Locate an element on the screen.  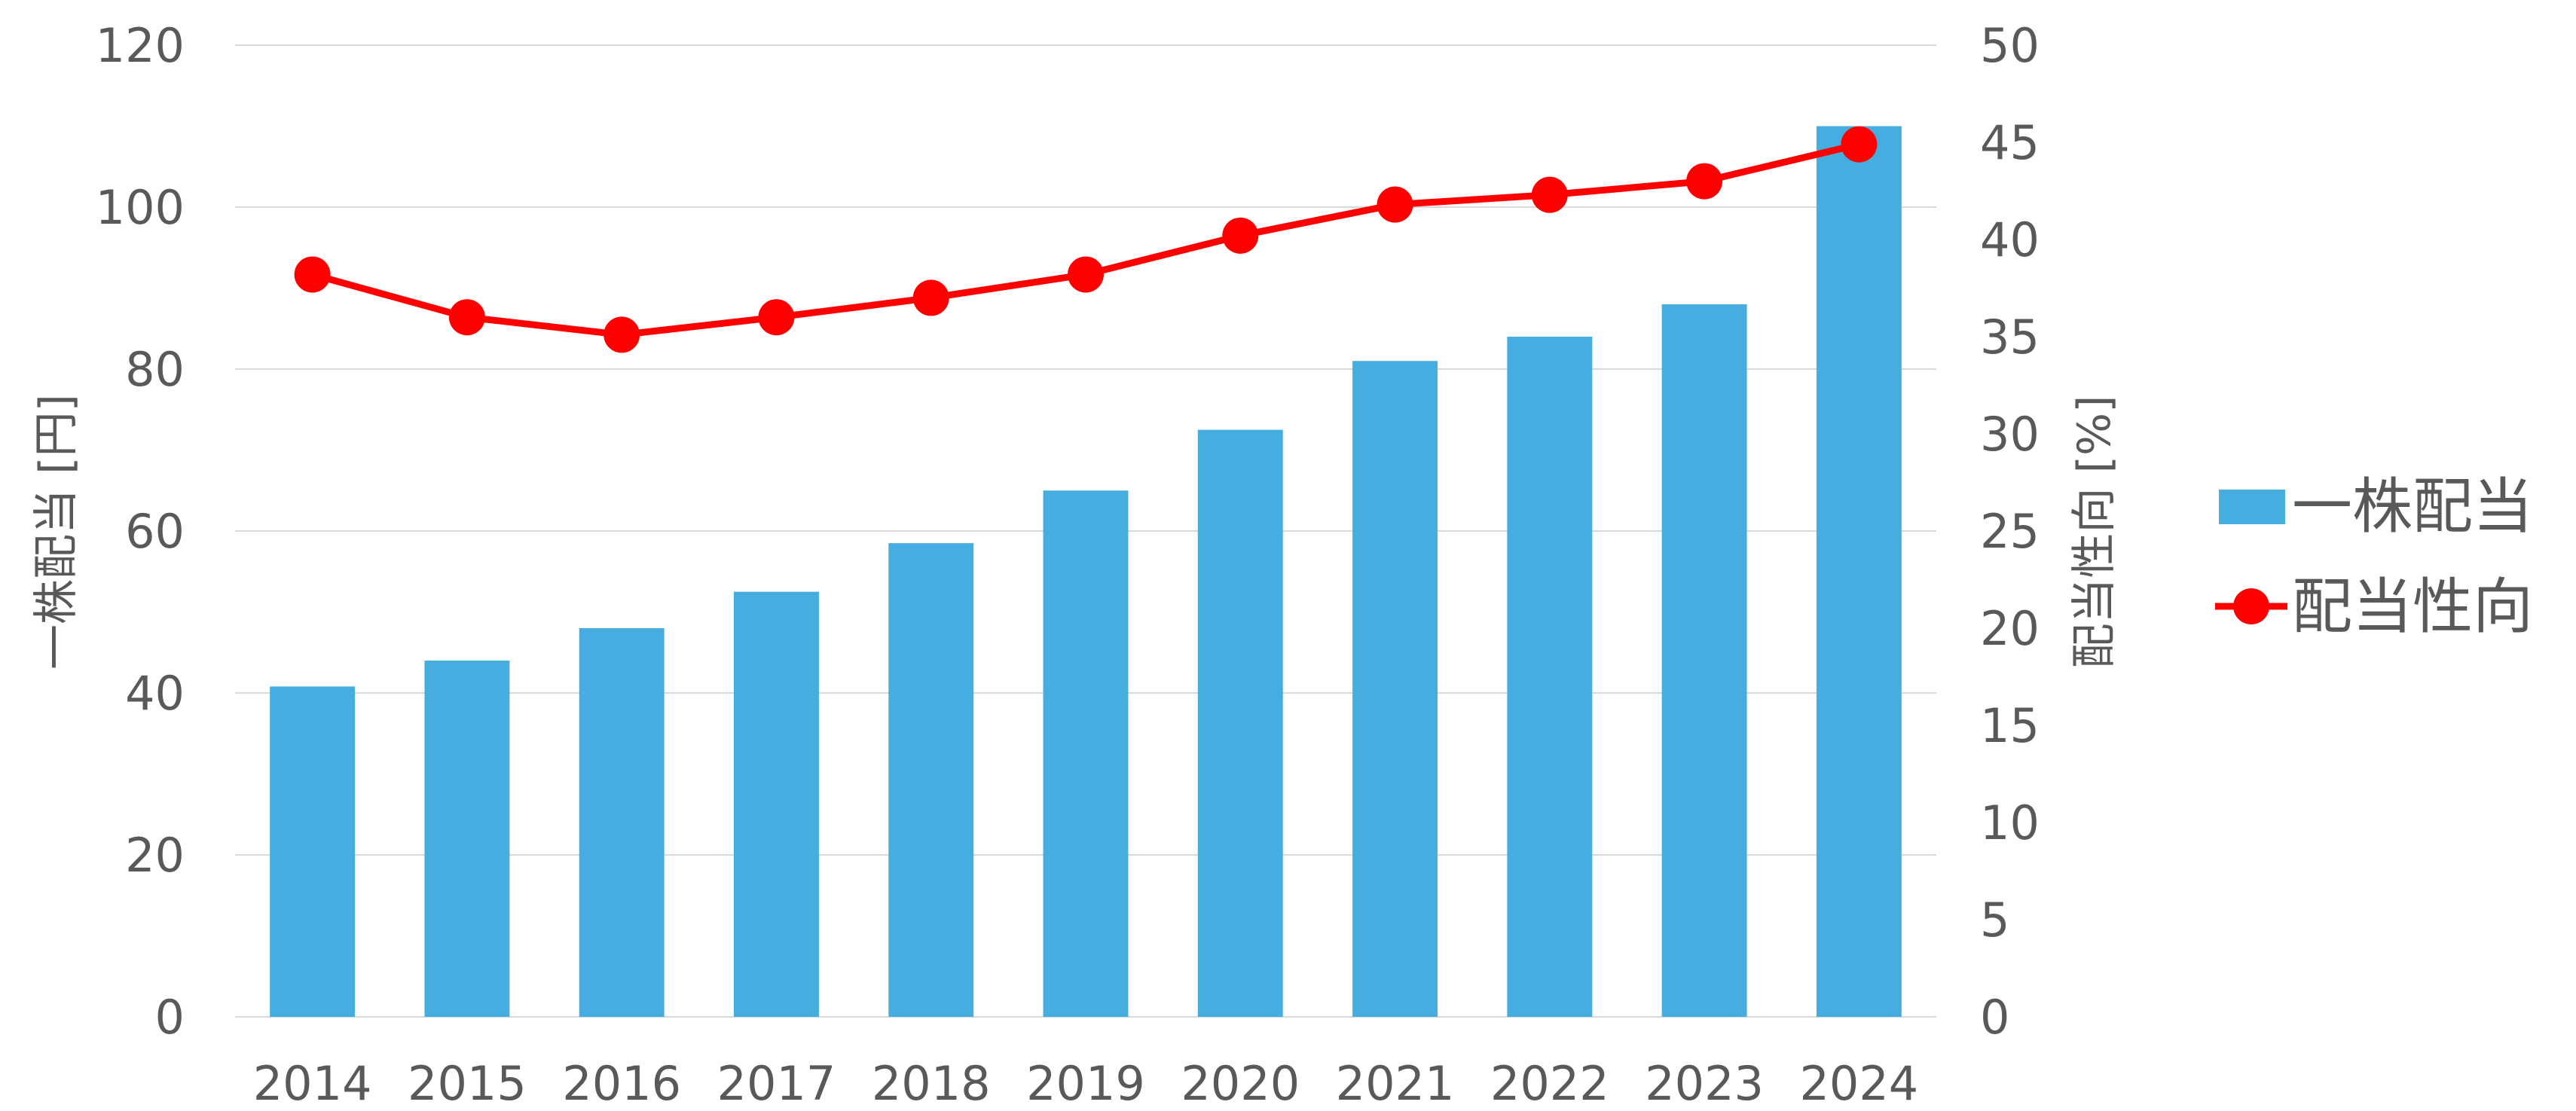
point-payout-ratio-2021 is located at coordinates (1395, 204).